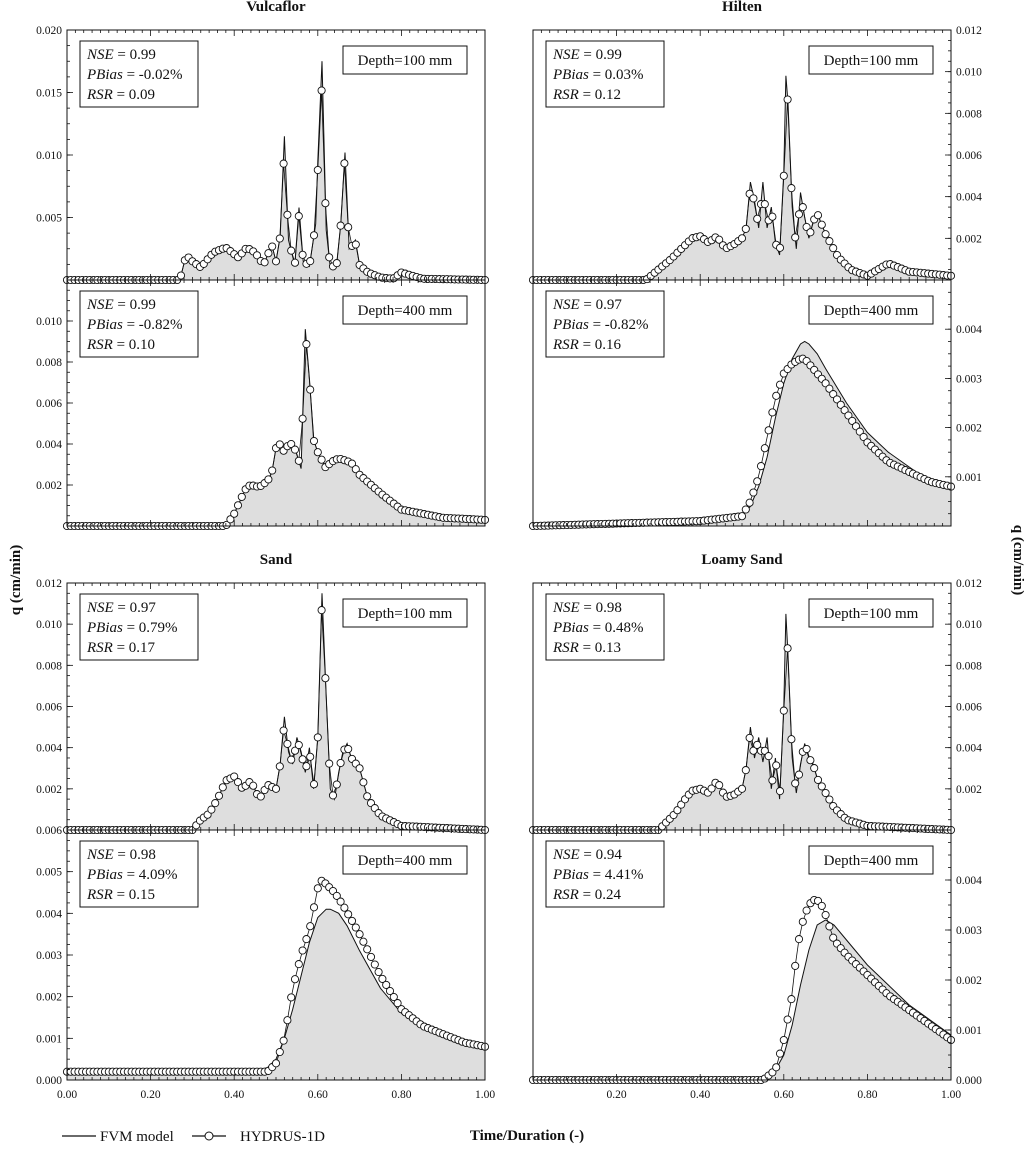  I want to click on depth-box, so click(871, 310).